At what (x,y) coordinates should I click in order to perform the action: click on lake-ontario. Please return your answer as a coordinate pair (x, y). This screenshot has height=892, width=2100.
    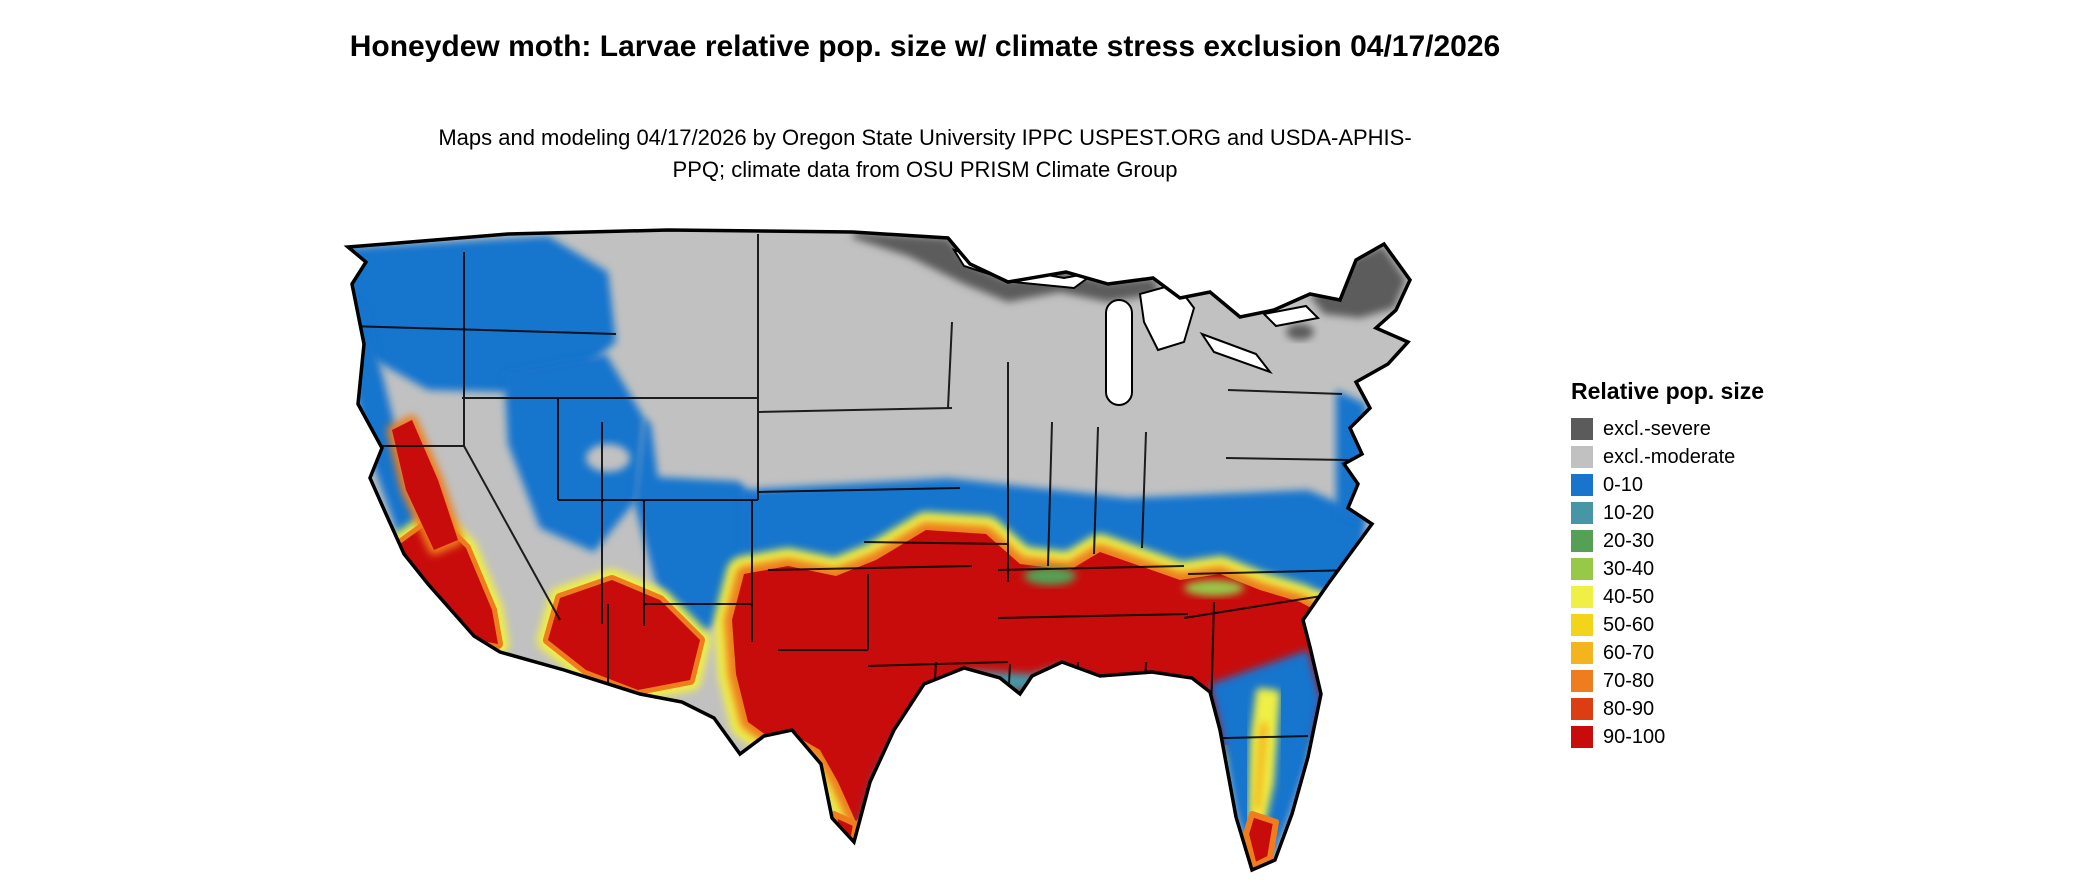
    Looking at the image, I should click on (1291, 316).